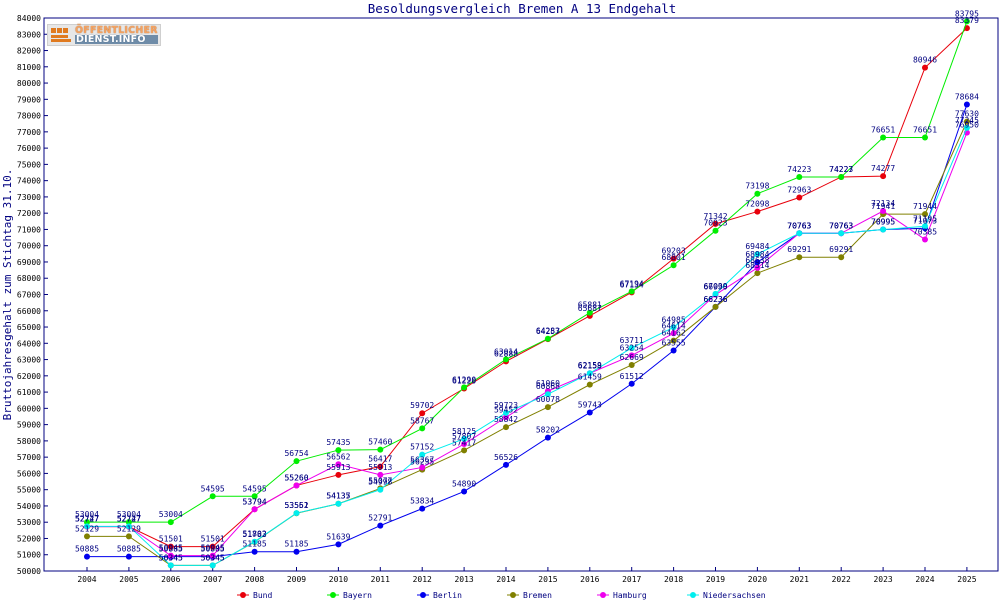 The width and height of the screenshot is (1000, 600). What do you see at coordinates (380, 482) in the screenshot?
I see `data-label: 54998` at bounding box center [380, 482].